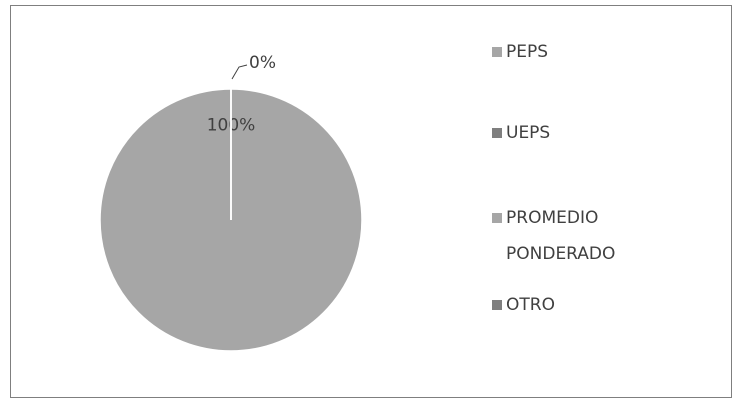  What do you see at coordinates (527, 52) in the screenshot?
I see `legend-label: PEPS` at bounding box center [527, 52].